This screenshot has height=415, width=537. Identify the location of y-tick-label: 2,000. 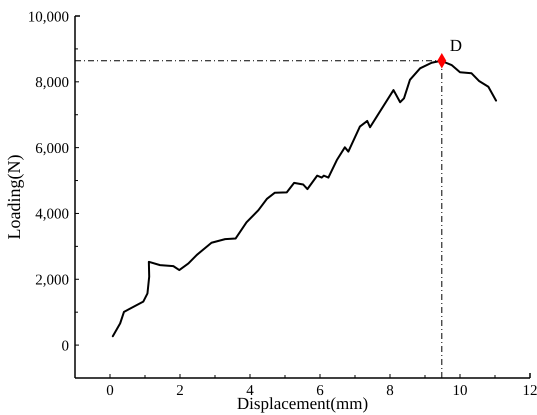
(52, 280).